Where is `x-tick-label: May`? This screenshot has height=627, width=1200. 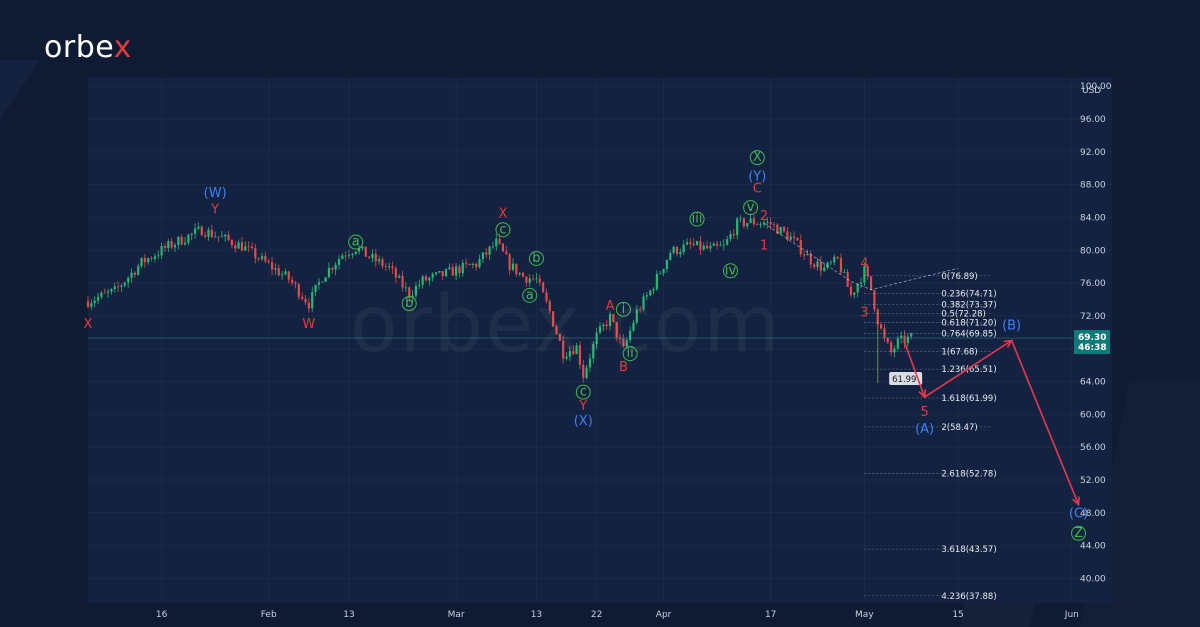 x-tick-label: May is located at coordinates (864, 615).